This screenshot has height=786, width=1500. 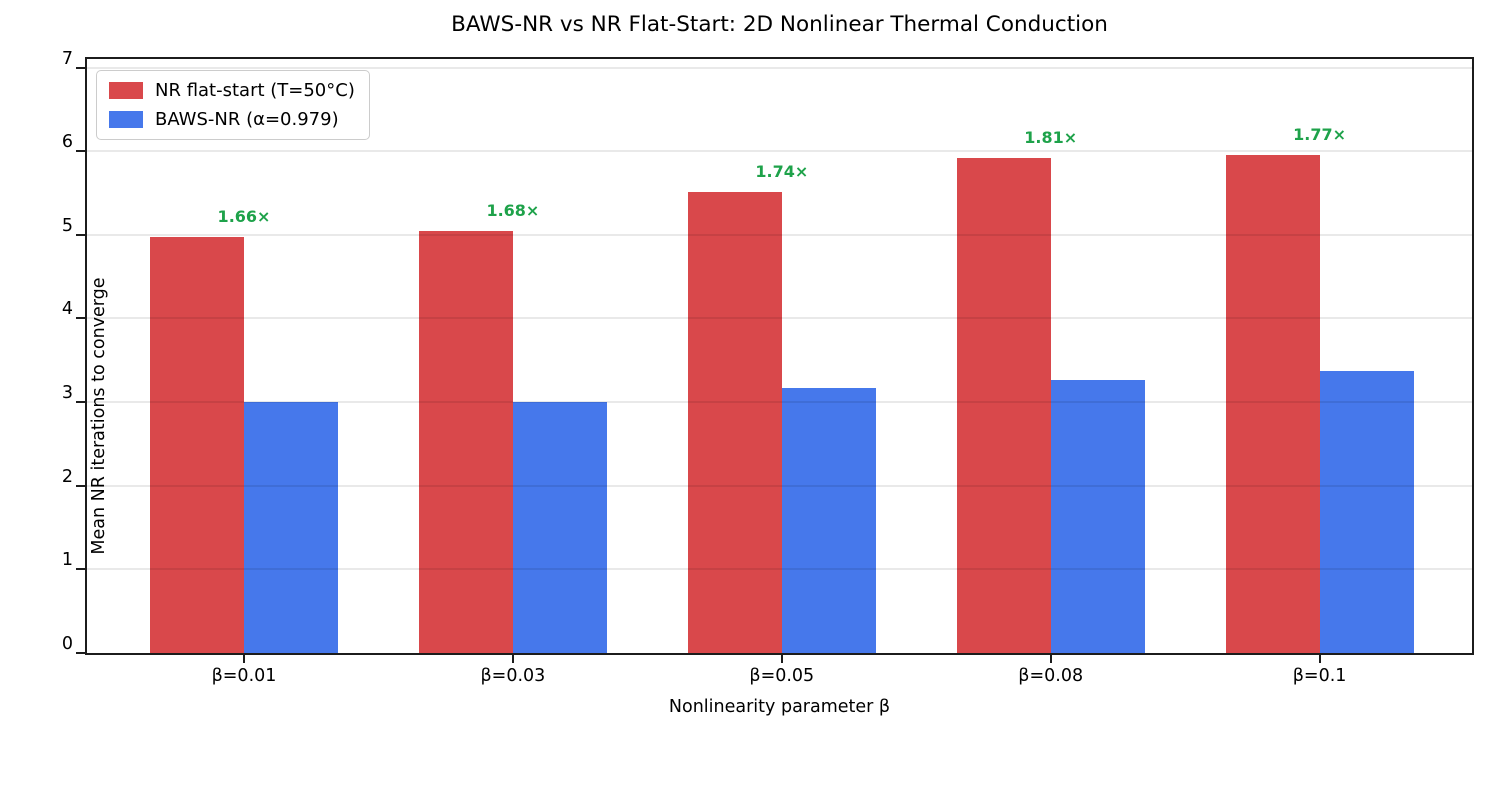 What do you see at coordinates (1051, 676) in the screenshot?
I see `x-tick-label: β=0.08` at bounding box center [1051, 676].